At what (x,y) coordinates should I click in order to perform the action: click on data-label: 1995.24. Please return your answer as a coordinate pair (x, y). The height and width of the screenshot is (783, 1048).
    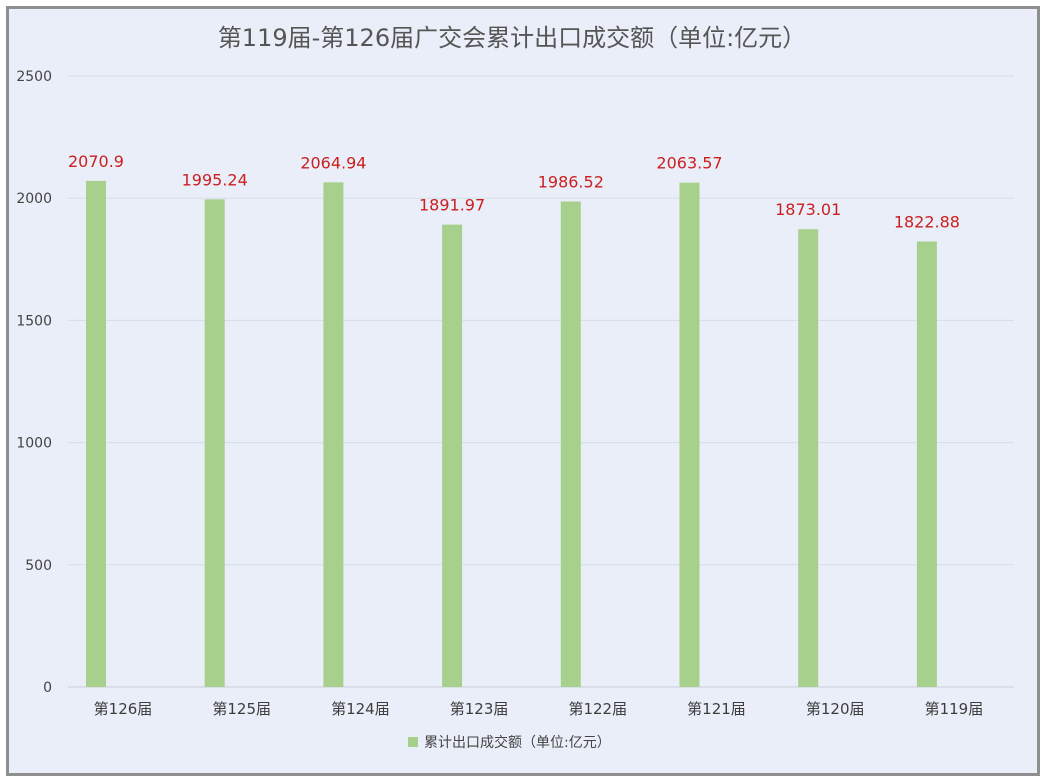
    Looking at the image, I should click on (215, 179).